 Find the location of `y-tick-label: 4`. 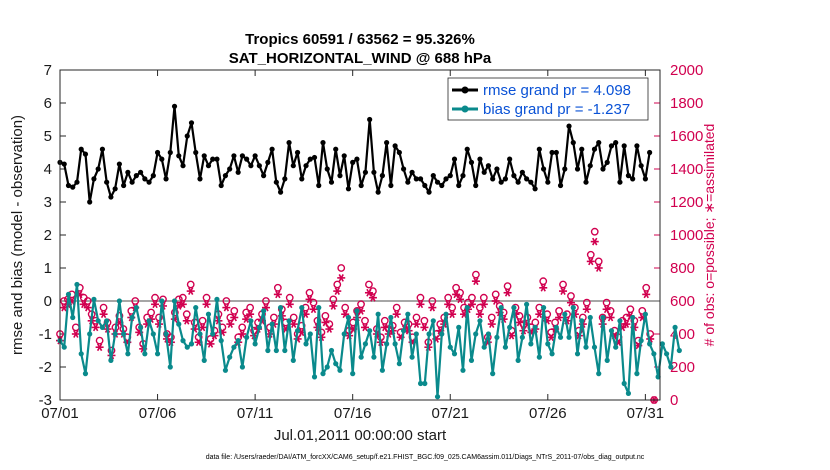

y-tick-label: 4 is located at coordinates (48, 169).